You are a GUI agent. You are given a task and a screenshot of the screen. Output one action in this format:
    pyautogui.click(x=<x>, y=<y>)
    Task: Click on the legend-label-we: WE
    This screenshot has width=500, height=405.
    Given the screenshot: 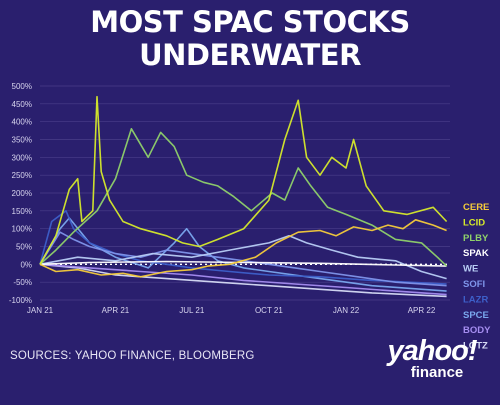 What is the action you would take?
    pyautogui.click(x=470, y=269)
    